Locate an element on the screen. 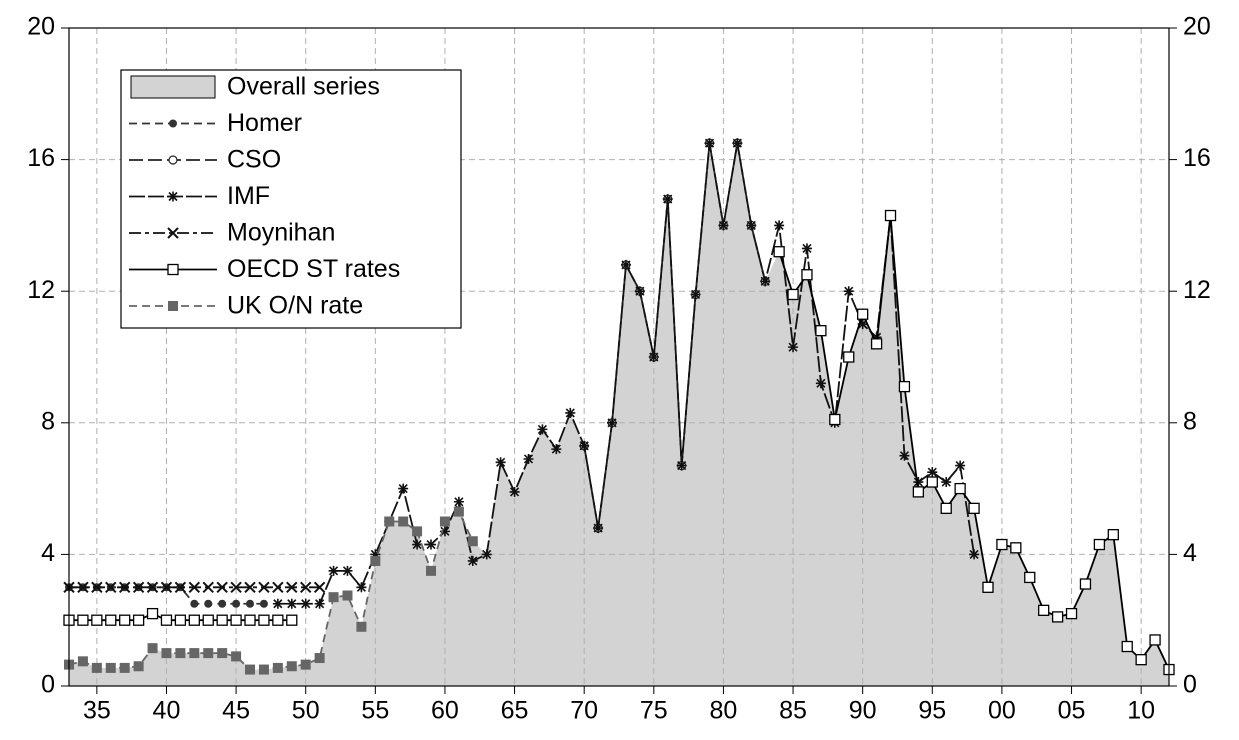 This screenshot has width=1239, height=740. x-tick-label: 90 is located at coordinates (863, 711).